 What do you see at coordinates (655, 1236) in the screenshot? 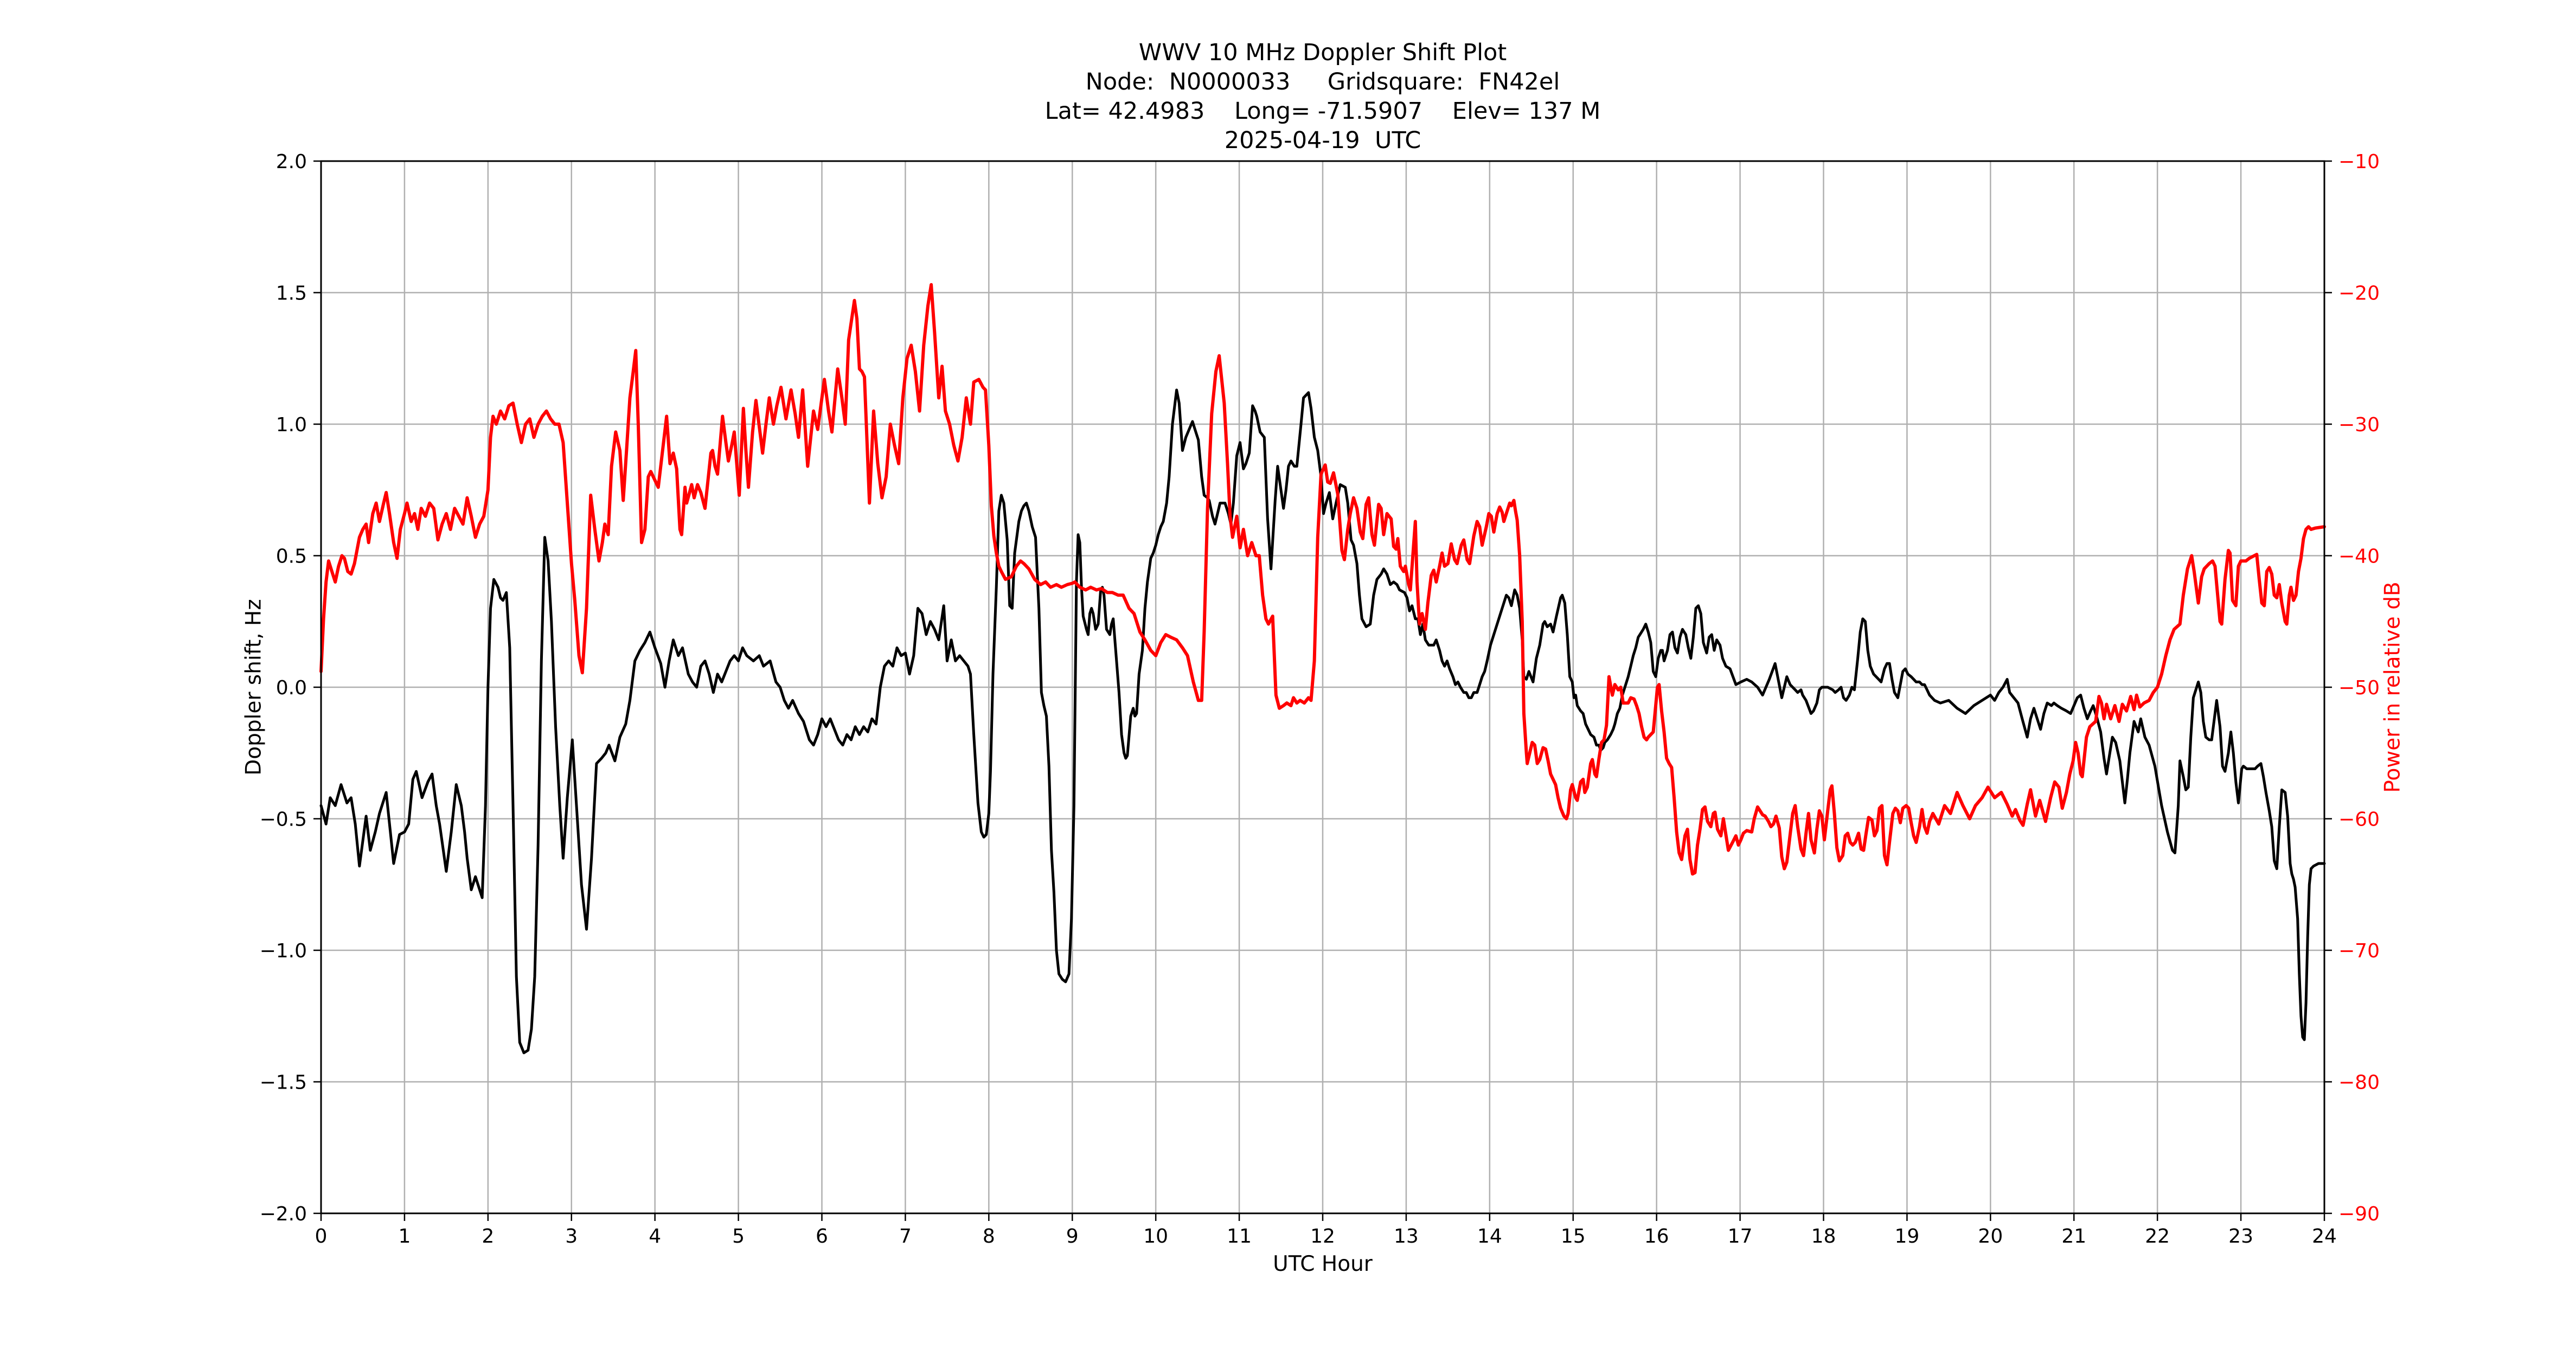
I see `x-tick-label: 4` at bounding box center [655, 1236].